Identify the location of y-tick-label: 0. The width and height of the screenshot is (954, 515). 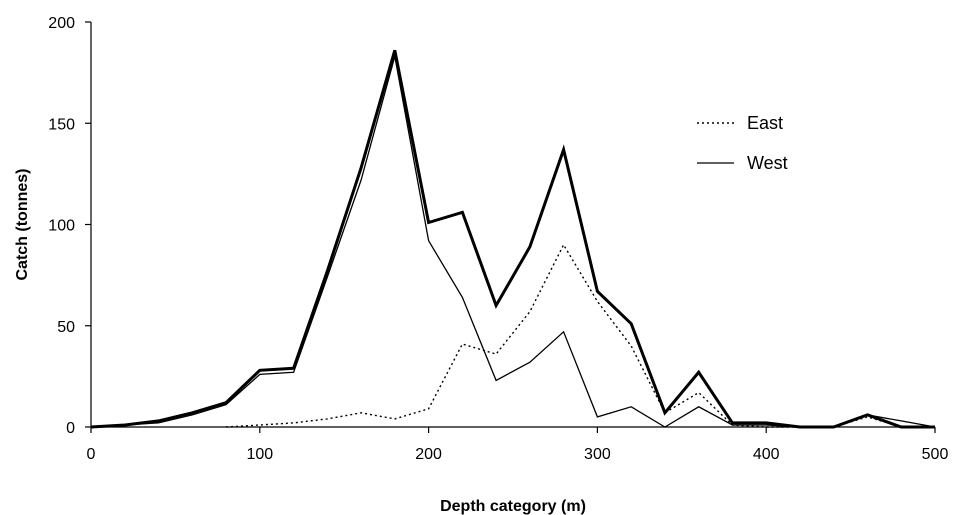
(70, 428).